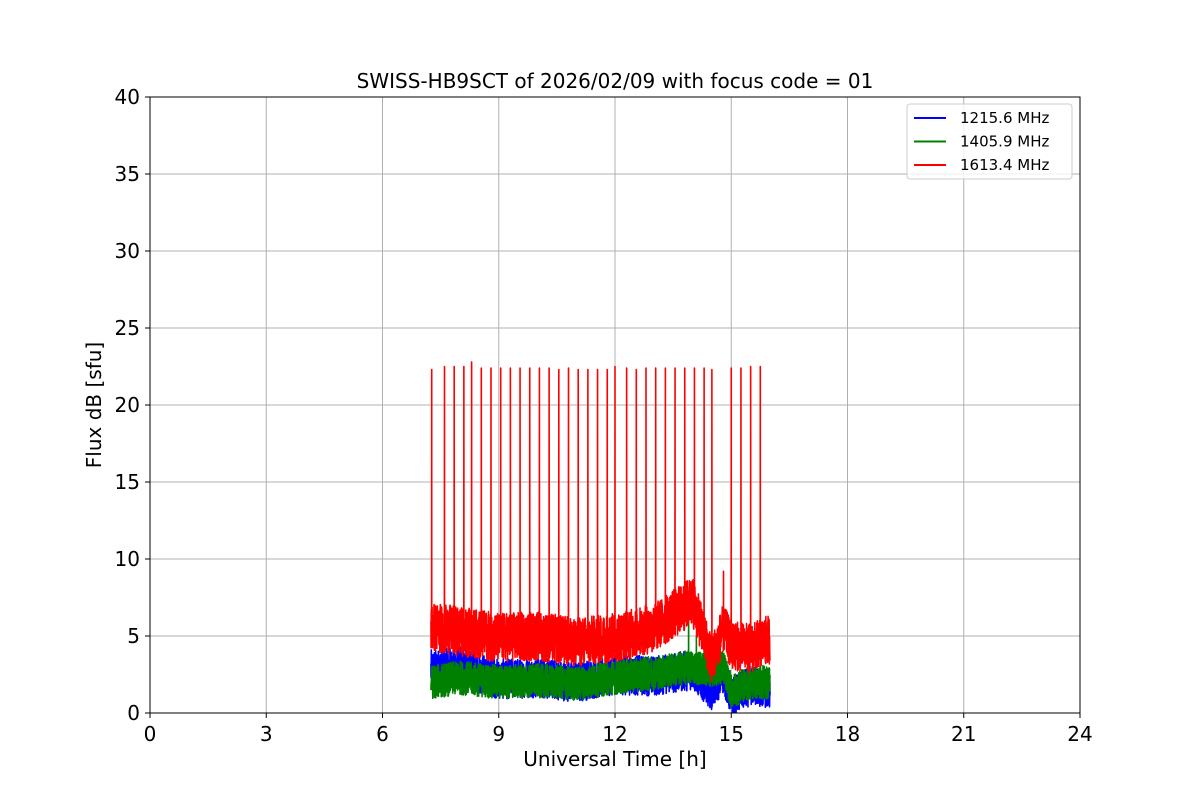 Image resolution: width=1200 pixels, height=800 pixels. Describe the element at coordinates (1004, 142) in the screenshot. I see `legend-label: 1405.9 MHz` at that location.